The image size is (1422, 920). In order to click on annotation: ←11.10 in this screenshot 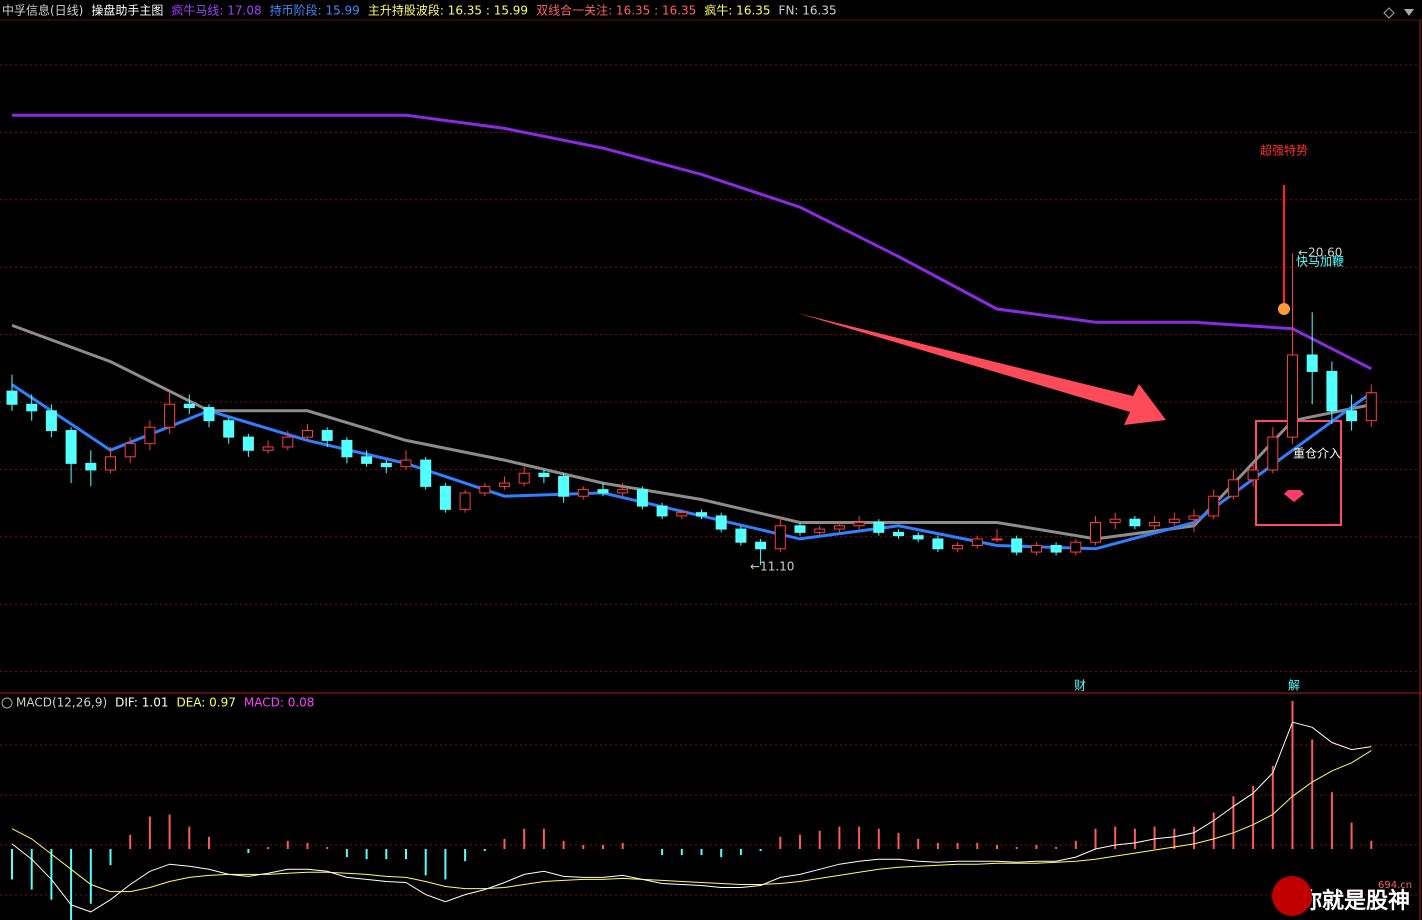, I will do `click(772, 567)`.